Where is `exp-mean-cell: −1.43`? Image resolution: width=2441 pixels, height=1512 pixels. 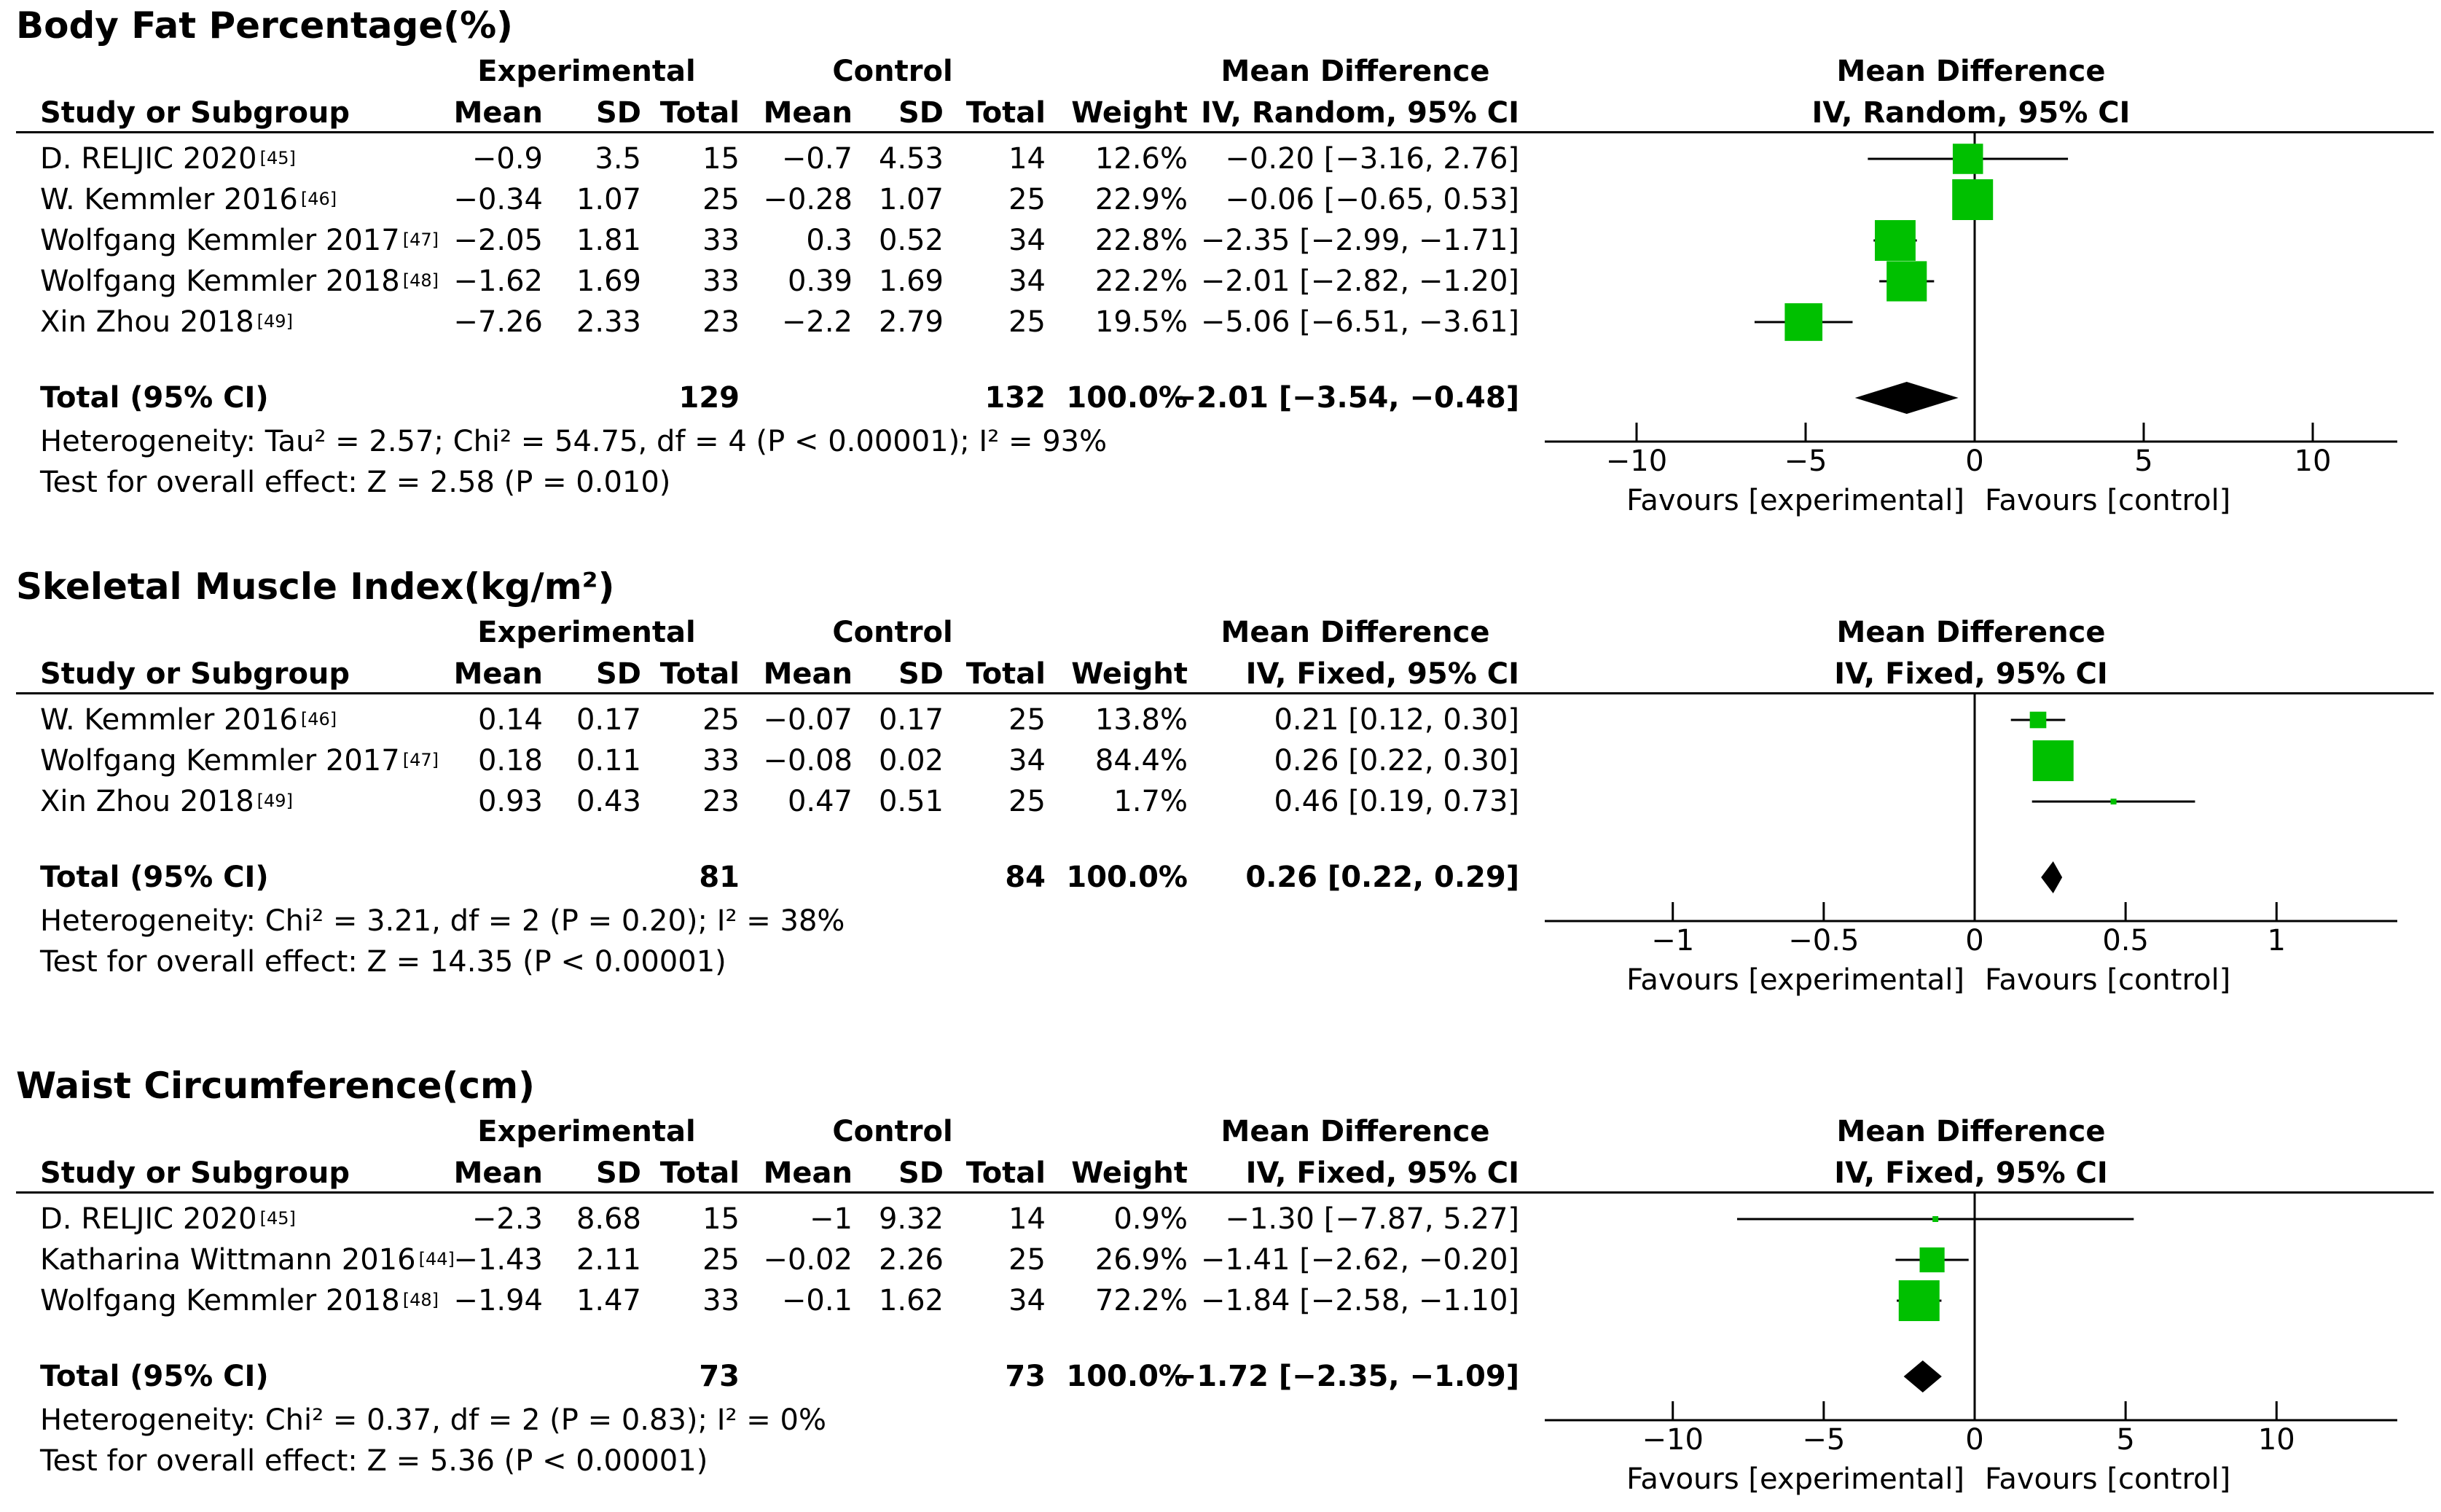 exp-mean-cell: −1.43 is located at coordinates (498, 1260).